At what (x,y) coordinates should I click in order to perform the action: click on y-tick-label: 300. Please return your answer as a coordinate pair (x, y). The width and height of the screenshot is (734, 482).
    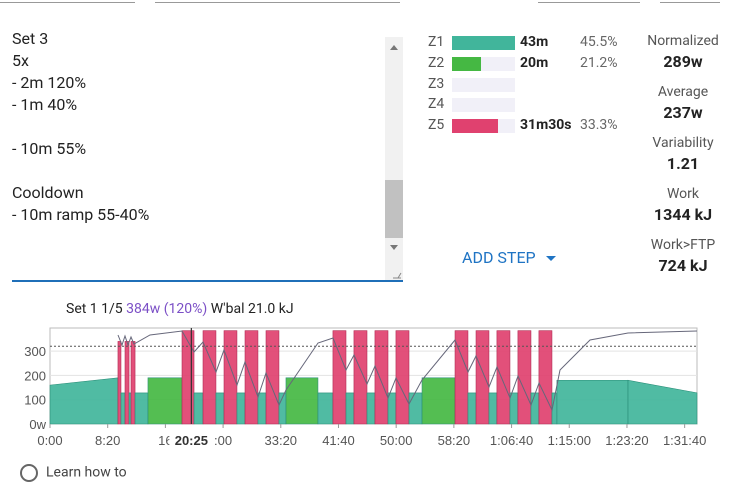
    Looking at the image, I should click on (35, 351).